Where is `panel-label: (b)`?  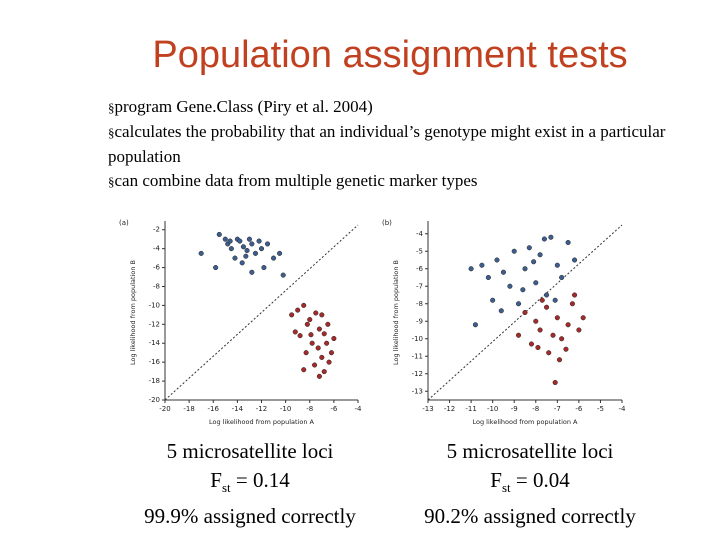 panel-label: (b) is located at coordinates (387, 223).